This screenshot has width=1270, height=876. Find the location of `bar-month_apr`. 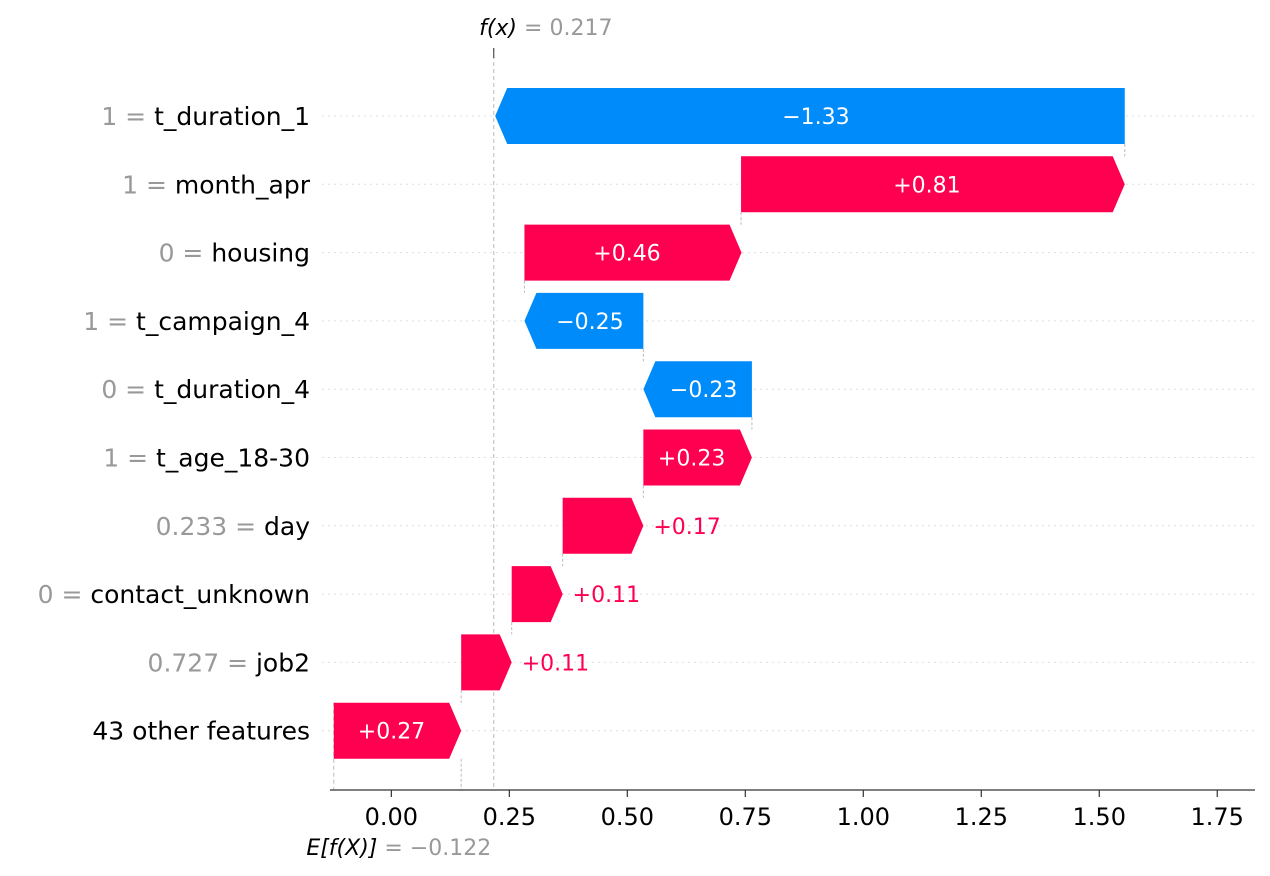

bar-month_apr is located at coordinates (933, 184).